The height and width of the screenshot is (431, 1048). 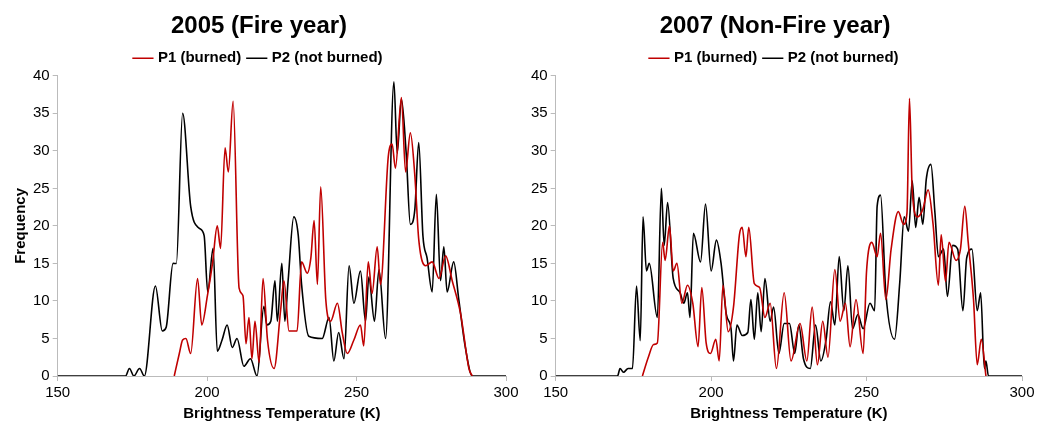 I want to click on chart-title: 2005 (Fire year), so click(x=259, y=25).